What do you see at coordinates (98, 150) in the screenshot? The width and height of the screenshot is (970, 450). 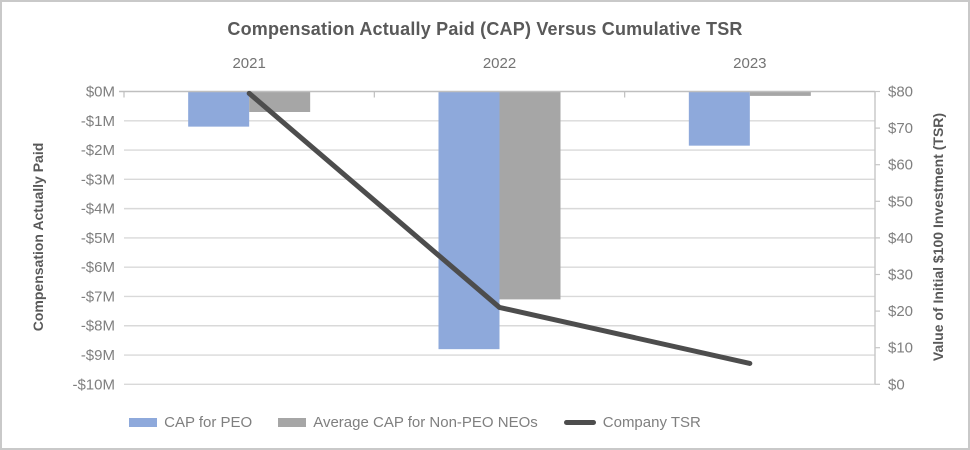 I see `left-axis-tick-label: -$2M` at bounding box center [98, 150].